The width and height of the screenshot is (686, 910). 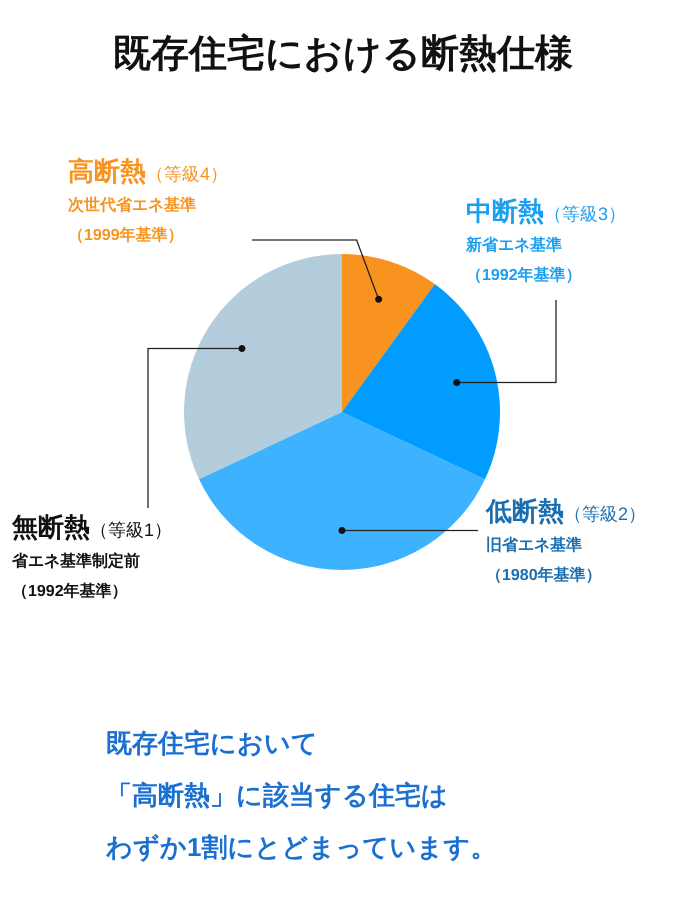 What do you see at coordinates (92, 556) in the screenshot?
I see `slice-label: 無断熱（等級1）省エネ基準制定前（1992年基準）` at bounding box center [92, 556].